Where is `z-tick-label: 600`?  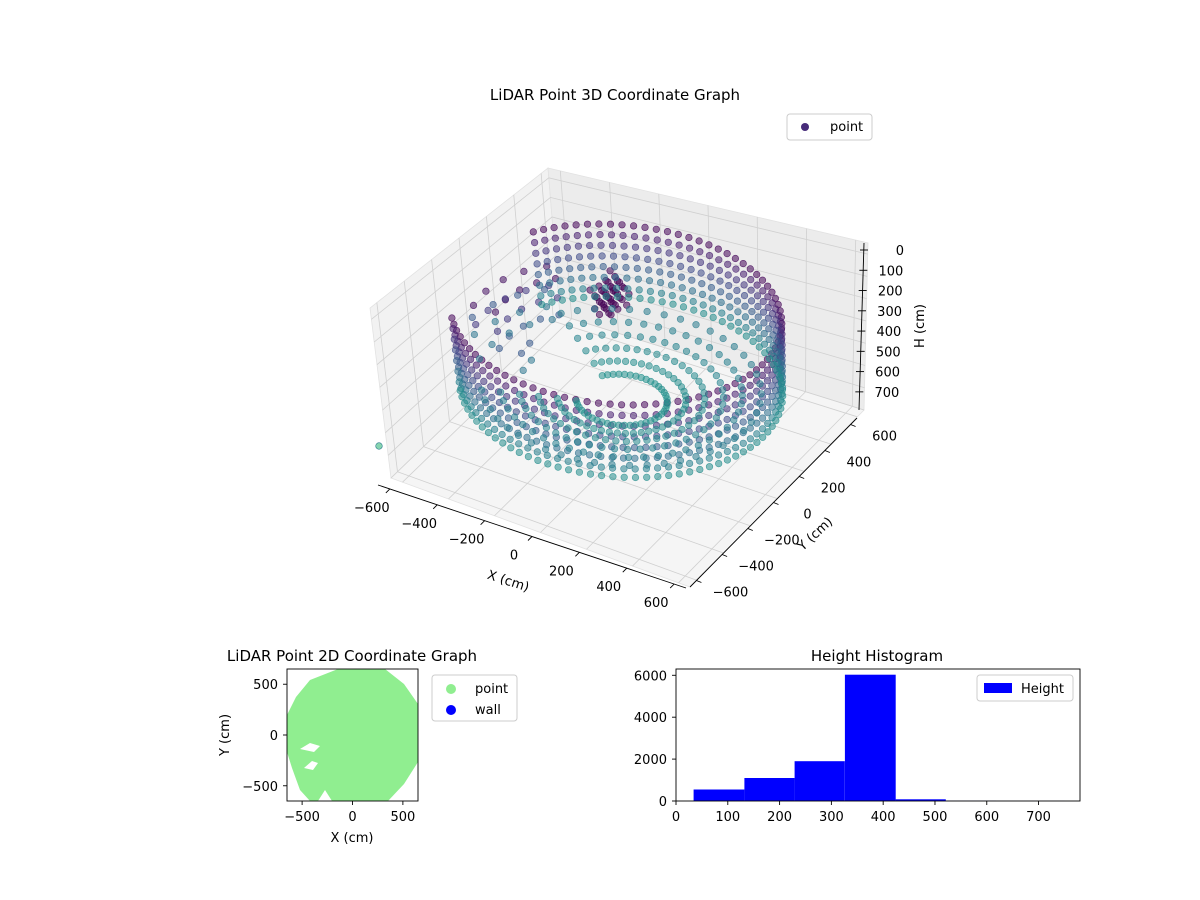
z-tick-label: 600 is located at coordinates (887, 373).